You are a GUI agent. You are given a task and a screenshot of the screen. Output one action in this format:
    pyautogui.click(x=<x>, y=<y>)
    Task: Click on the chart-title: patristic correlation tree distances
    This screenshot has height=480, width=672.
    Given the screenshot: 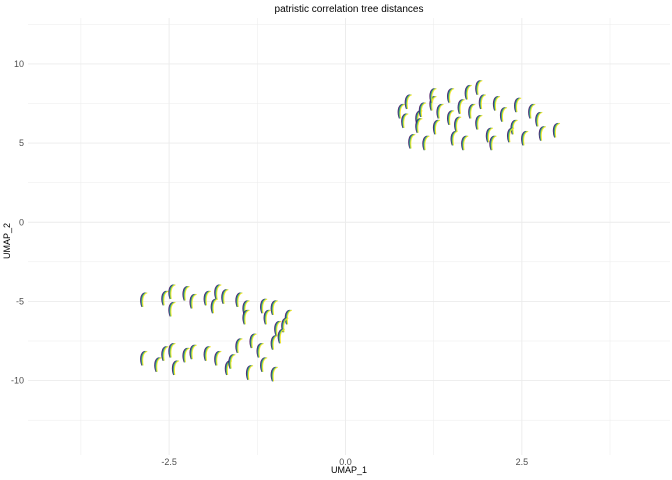 What is the action you would take?
    pyautogui.click(x=349, y=9)
    